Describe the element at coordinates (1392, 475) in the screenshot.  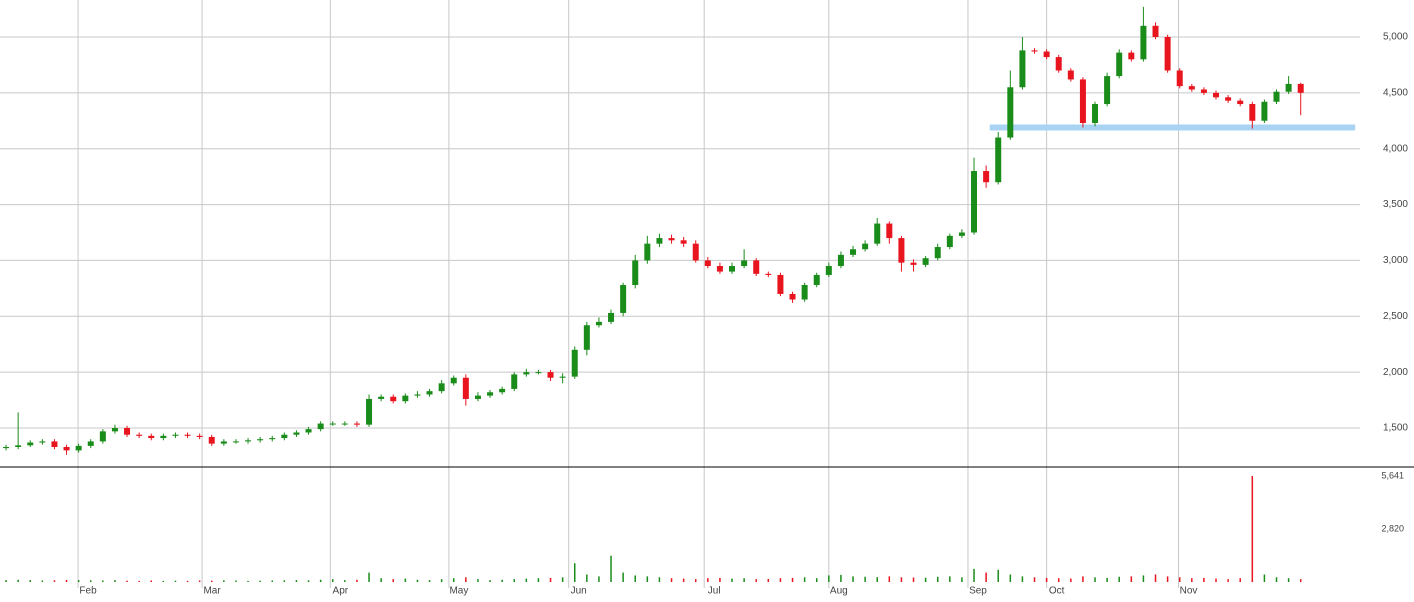
I see `volume-tick-label: 5,641` at that location.